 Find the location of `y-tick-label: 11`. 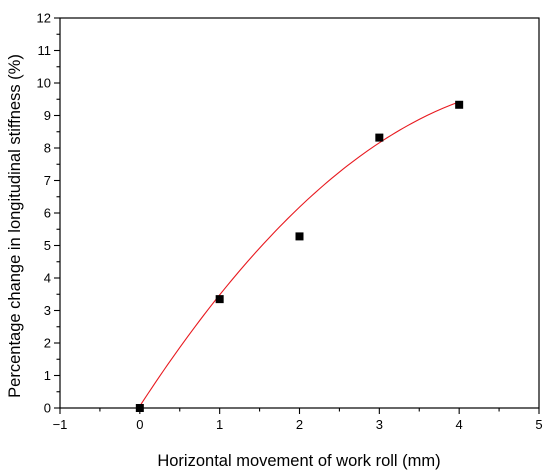

y-tick-label: 11 is located at coordinates (45, 50).